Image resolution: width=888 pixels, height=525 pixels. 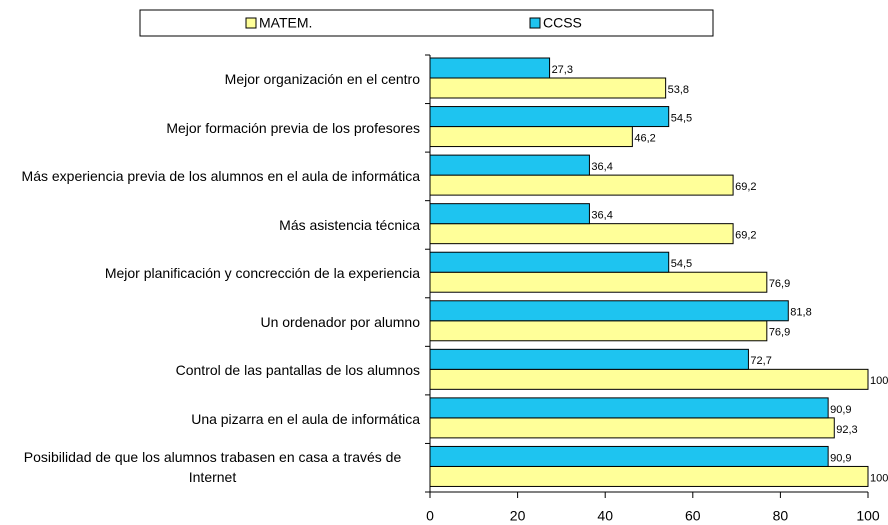 What do you see at coordinates (781, 516) in the screenshot?
I see `x-tick-label: 80` at bounding box center [781, 516].